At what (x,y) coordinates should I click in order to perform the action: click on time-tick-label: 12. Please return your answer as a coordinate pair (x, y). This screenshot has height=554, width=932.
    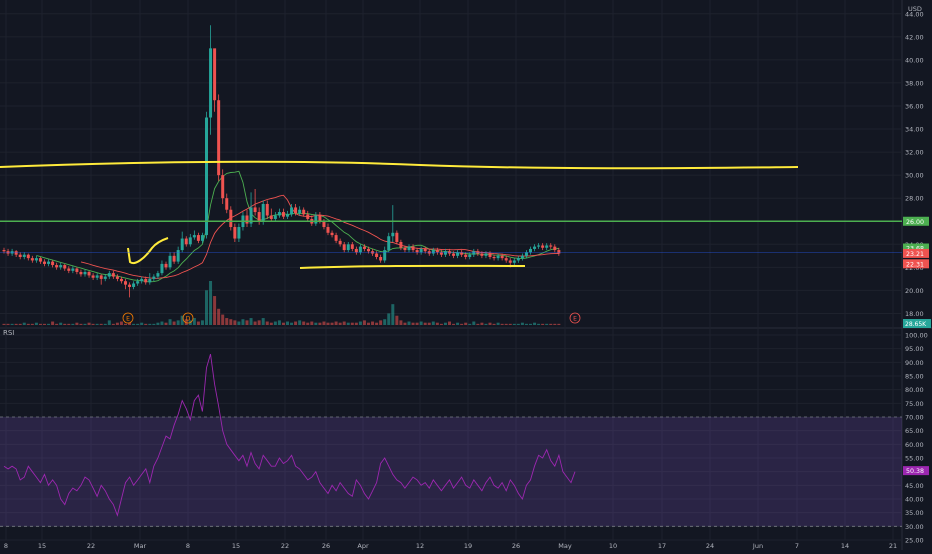
    Looking at the image, I should click on (420, 546).